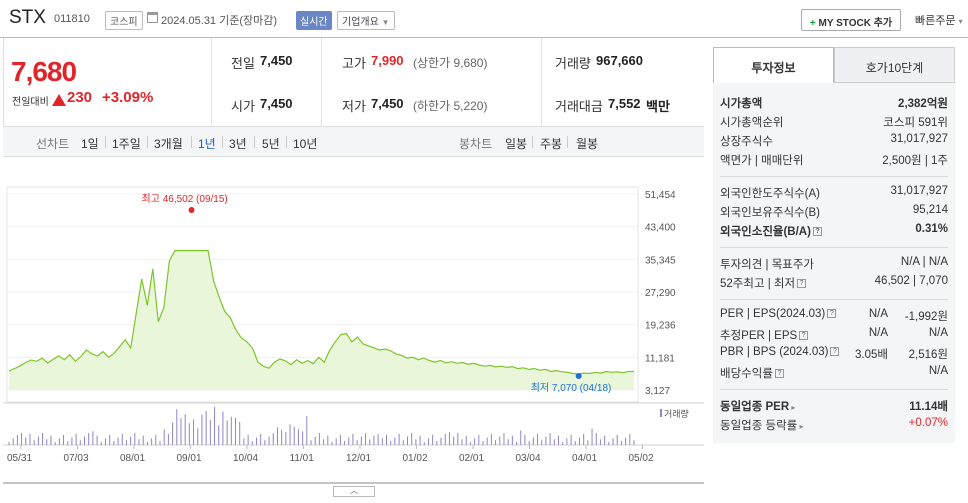 This screenshot has height=503, width=968. What do you see at coordinates (305, 144) in the screenshot?
I see `period-10y: 10년` at bounding box center [305, 144].